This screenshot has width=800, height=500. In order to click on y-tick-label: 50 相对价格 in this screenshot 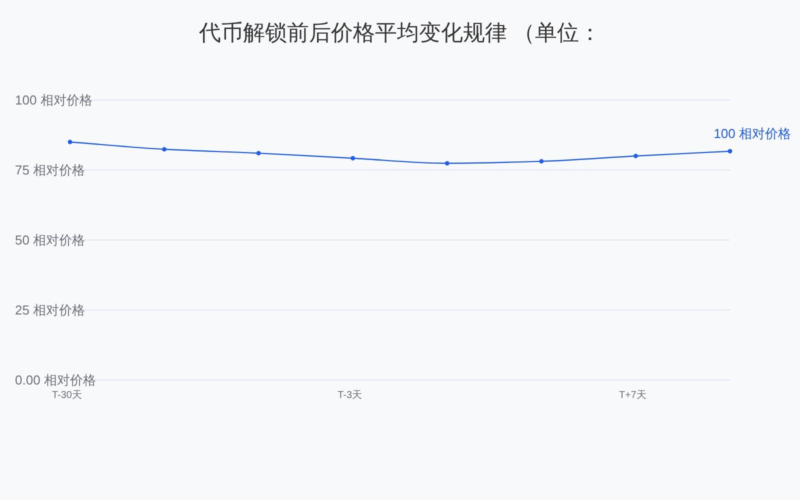, I will do `click(50, 240)`.